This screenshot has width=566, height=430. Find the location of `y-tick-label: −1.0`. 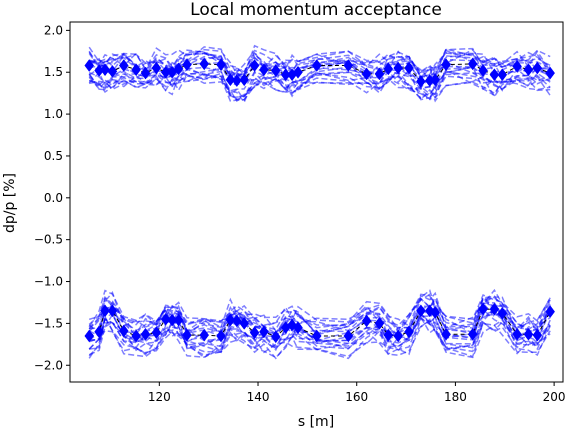

y-tick-label: −1.0 is located at coordinates (48, 282).